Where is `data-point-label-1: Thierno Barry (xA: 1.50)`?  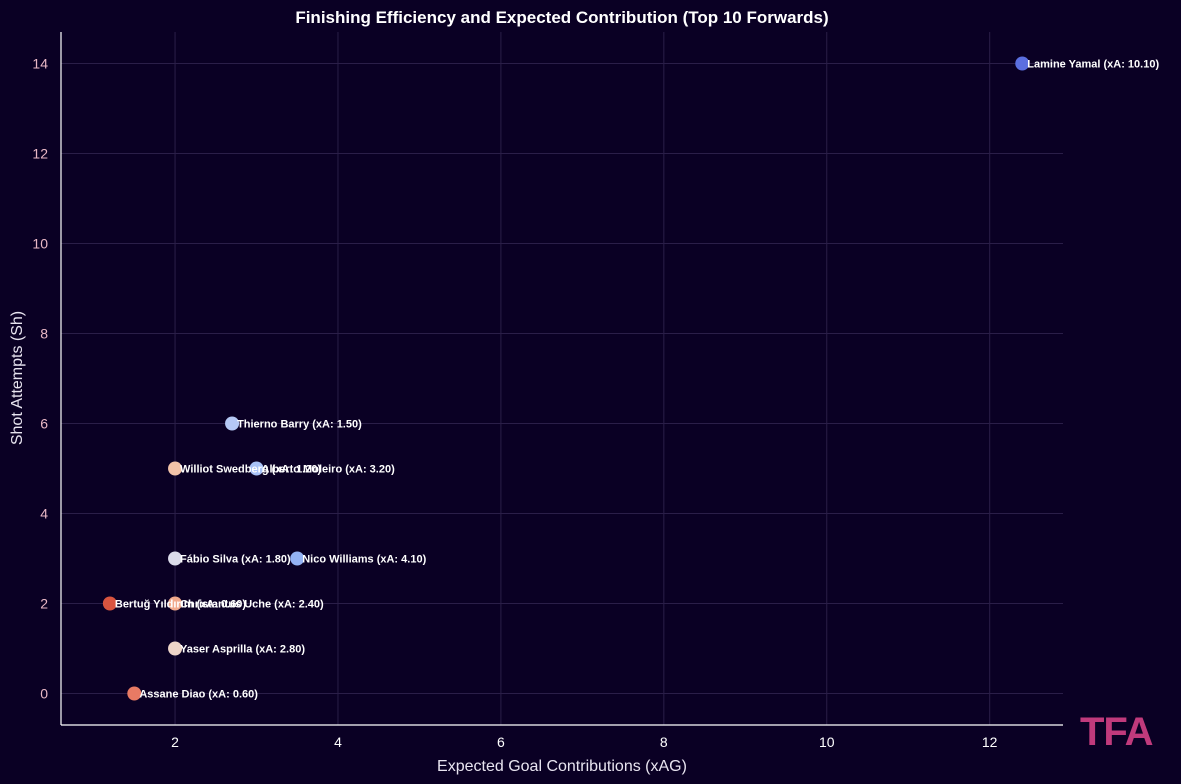
data-point-label-1: Thierno Barry (xA: 1.50) is located at coordinates (299, 425).